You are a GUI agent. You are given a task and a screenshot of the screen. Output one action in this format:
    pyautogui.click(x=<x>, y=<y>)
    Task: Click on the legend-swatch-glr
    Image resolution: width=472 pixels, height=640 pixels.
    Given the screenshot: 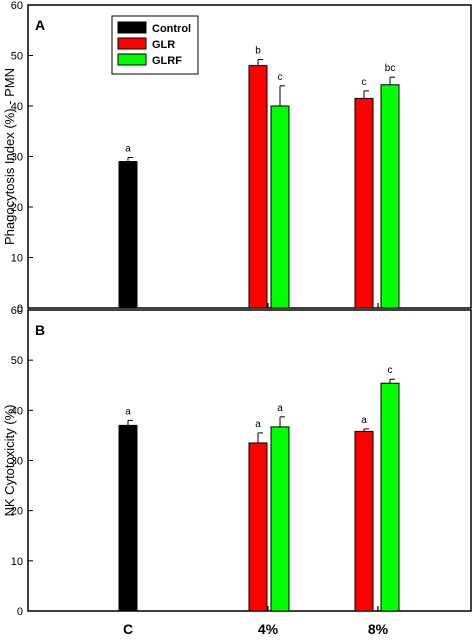 What is the action you would take?
    pyautogui.click(x=132, y=43)
    